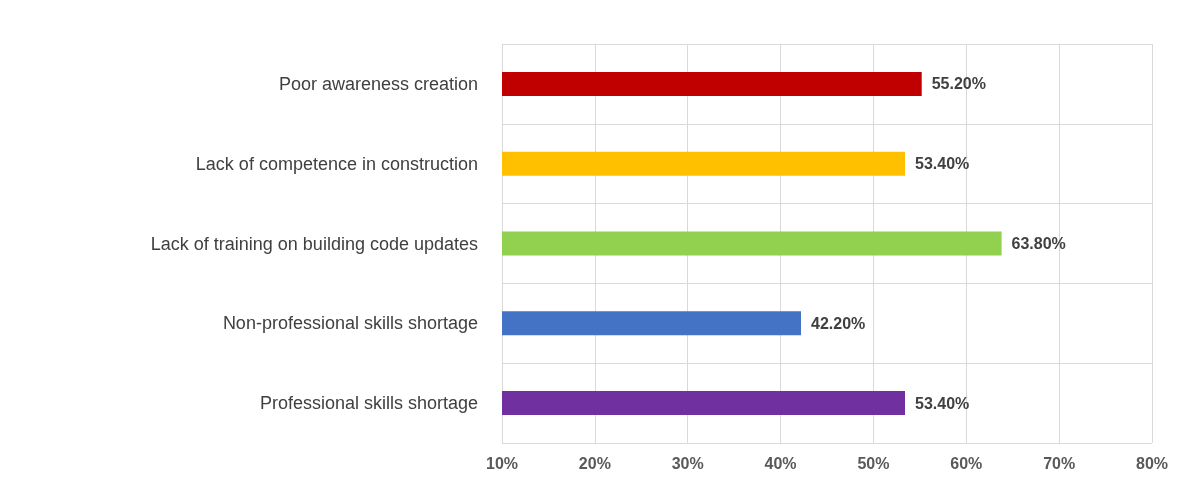 The image size is (1203, 491). What do you see at coordinates (1059, 463) in the screenshot?
I see `x-tick-label: 70%` at bounding box center [1059, 463].